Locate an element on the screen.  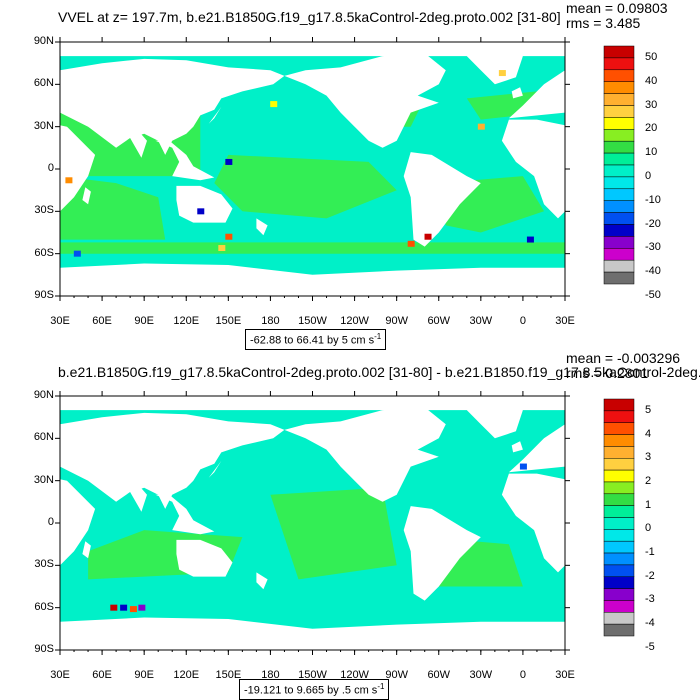
colorbar-label: -40 is located at coordinates (653, 271).